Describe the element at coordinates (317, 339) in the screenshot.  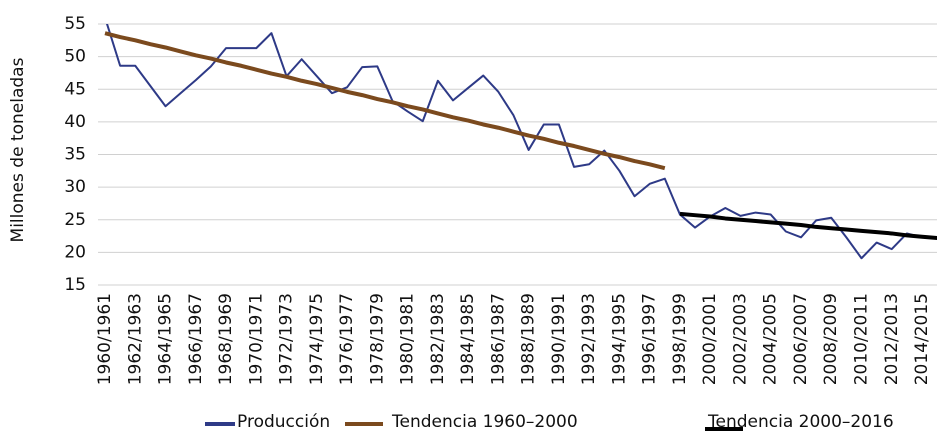
I see `x-tick-label: 1974/1975` at that location.